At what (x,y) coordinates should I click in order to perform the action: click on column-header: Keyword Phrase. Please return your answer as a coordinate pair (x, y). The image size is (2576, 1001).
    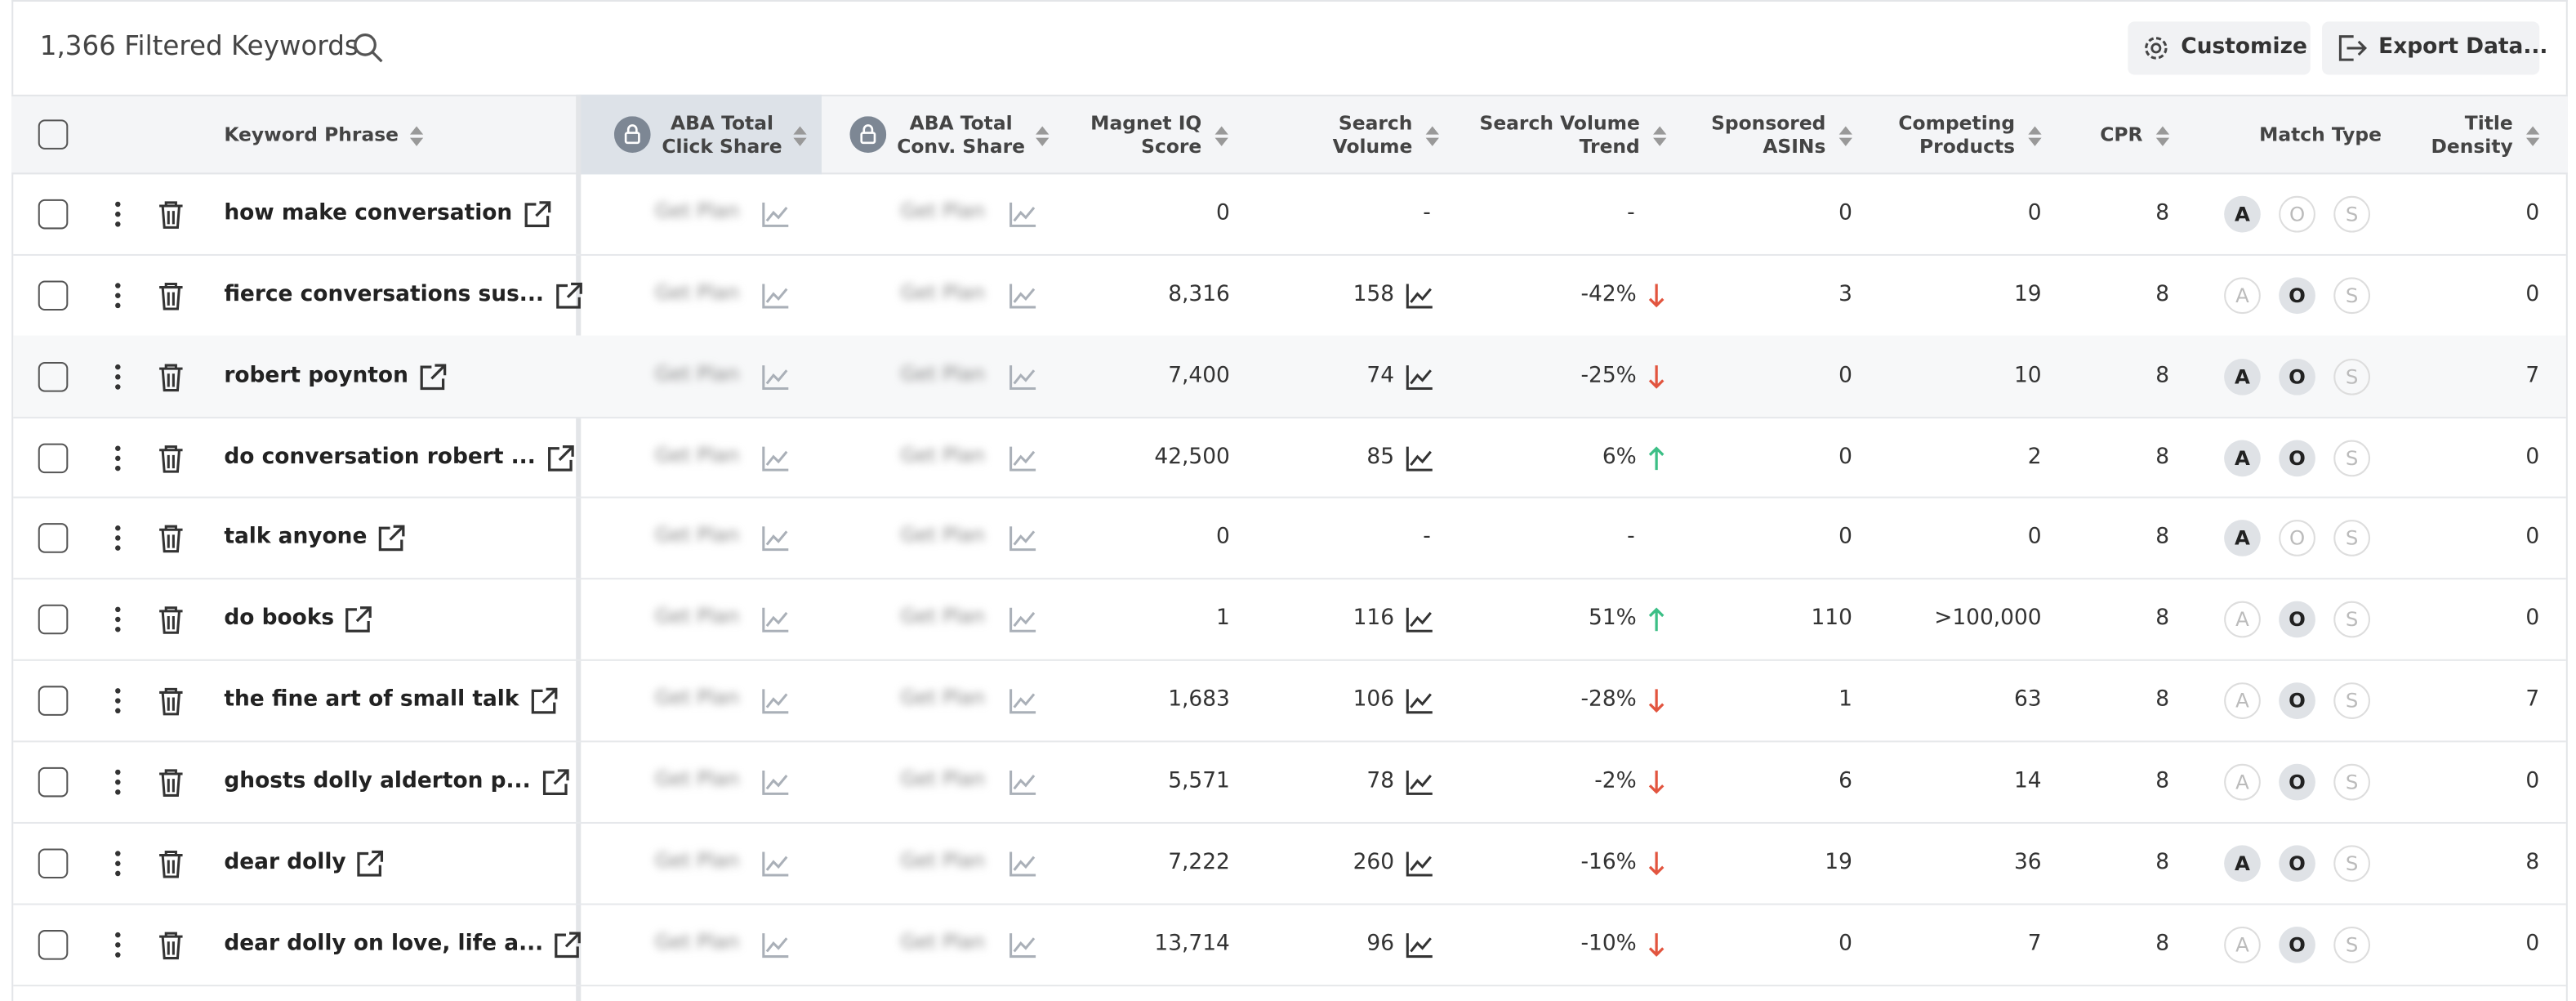
    Looking at the image, I should click on (311, 134).